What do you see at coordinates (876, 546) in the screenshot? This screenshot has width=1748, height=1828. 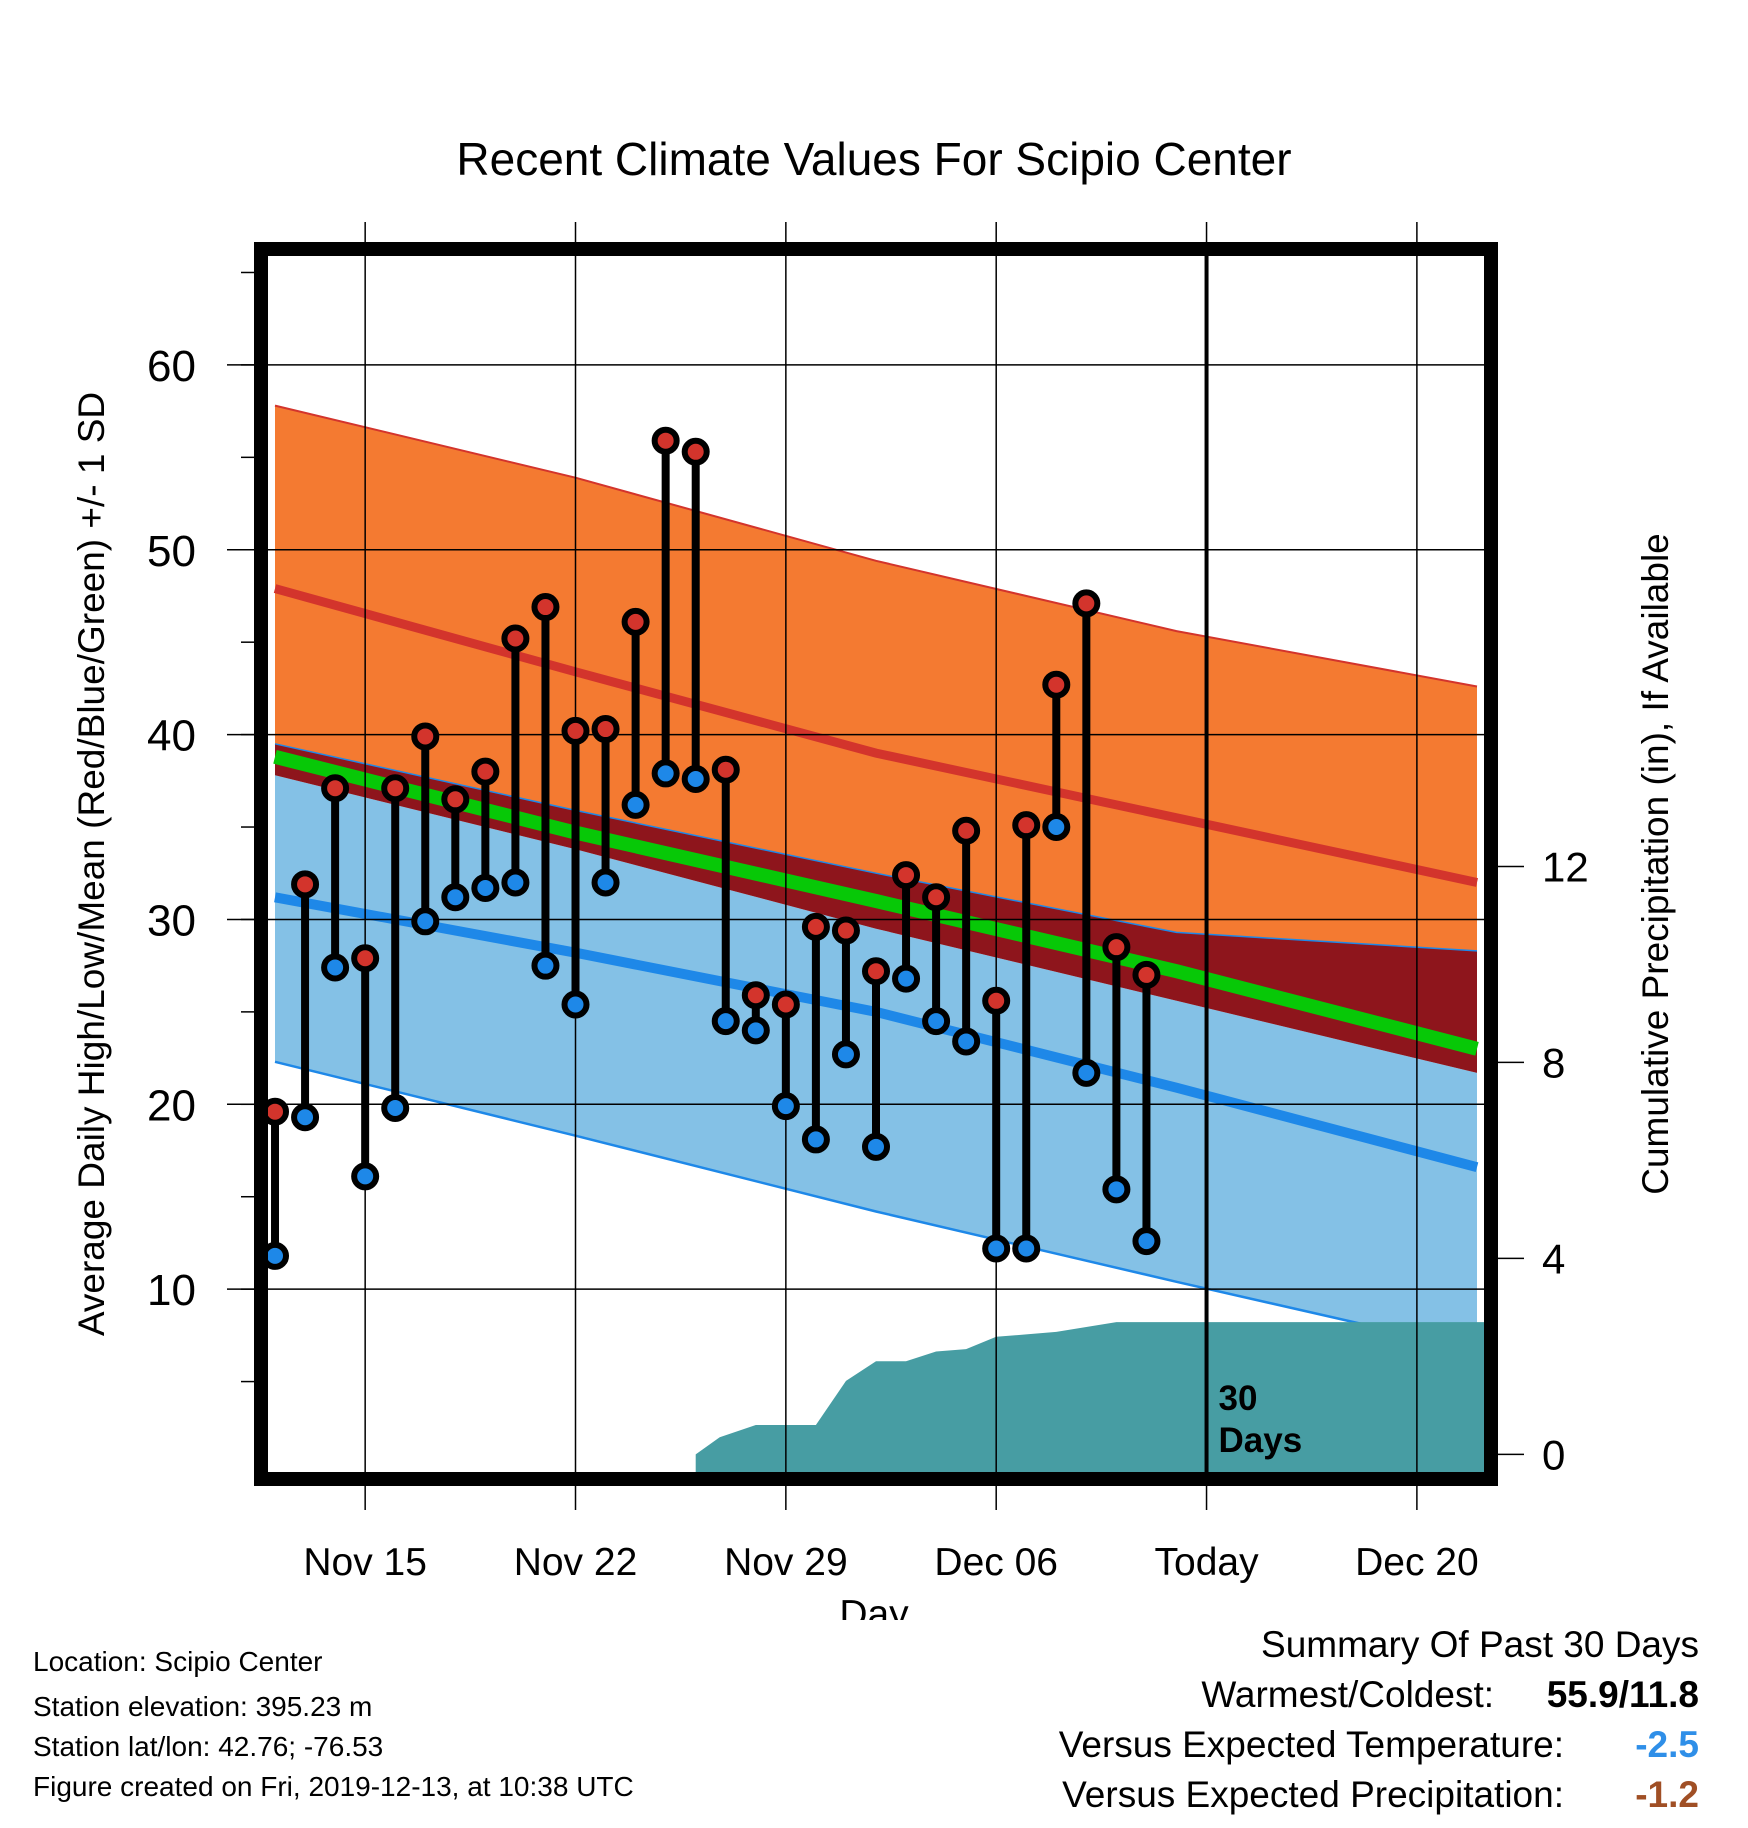 I see `high-upper-edge` at bounding box center [876, 546].